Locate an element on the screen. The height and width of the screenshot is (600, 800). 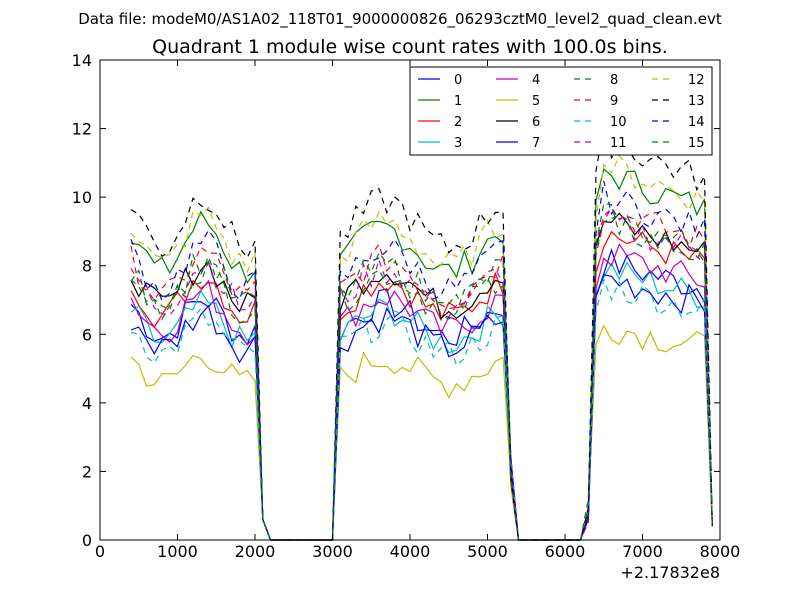
x-tick-label: 7000 is located at coordinates (642, 551).